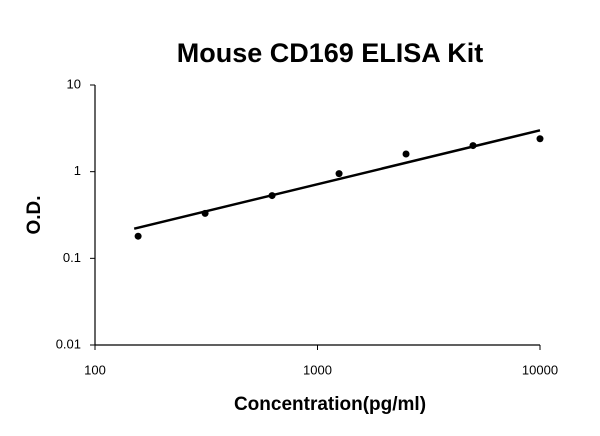 This screenshot has width=600, height=436. What do you see at coordinates (330, 53) in the screenshot?
I see `chart-title: Mouse CD169 ELISA Kit` at bounding box center [330, 53].